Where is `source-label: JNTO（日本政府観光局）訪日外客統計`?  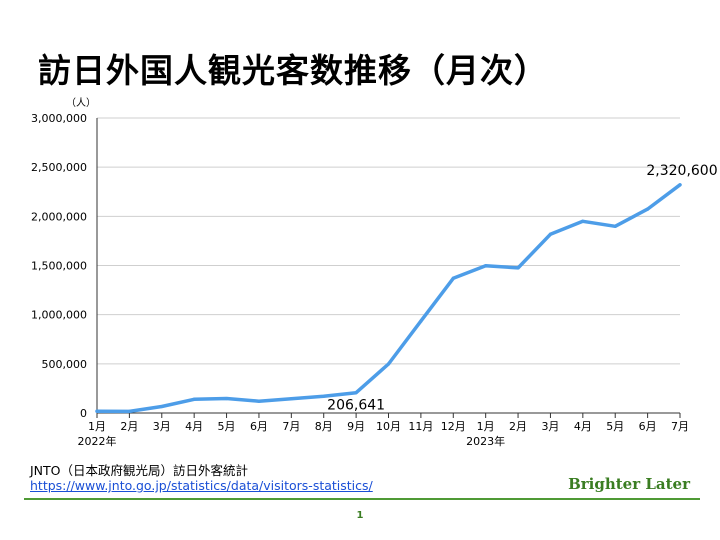 source-label: JNTO（日本政府観光局）訪日外客統計 is located at coordinates (139, 470).